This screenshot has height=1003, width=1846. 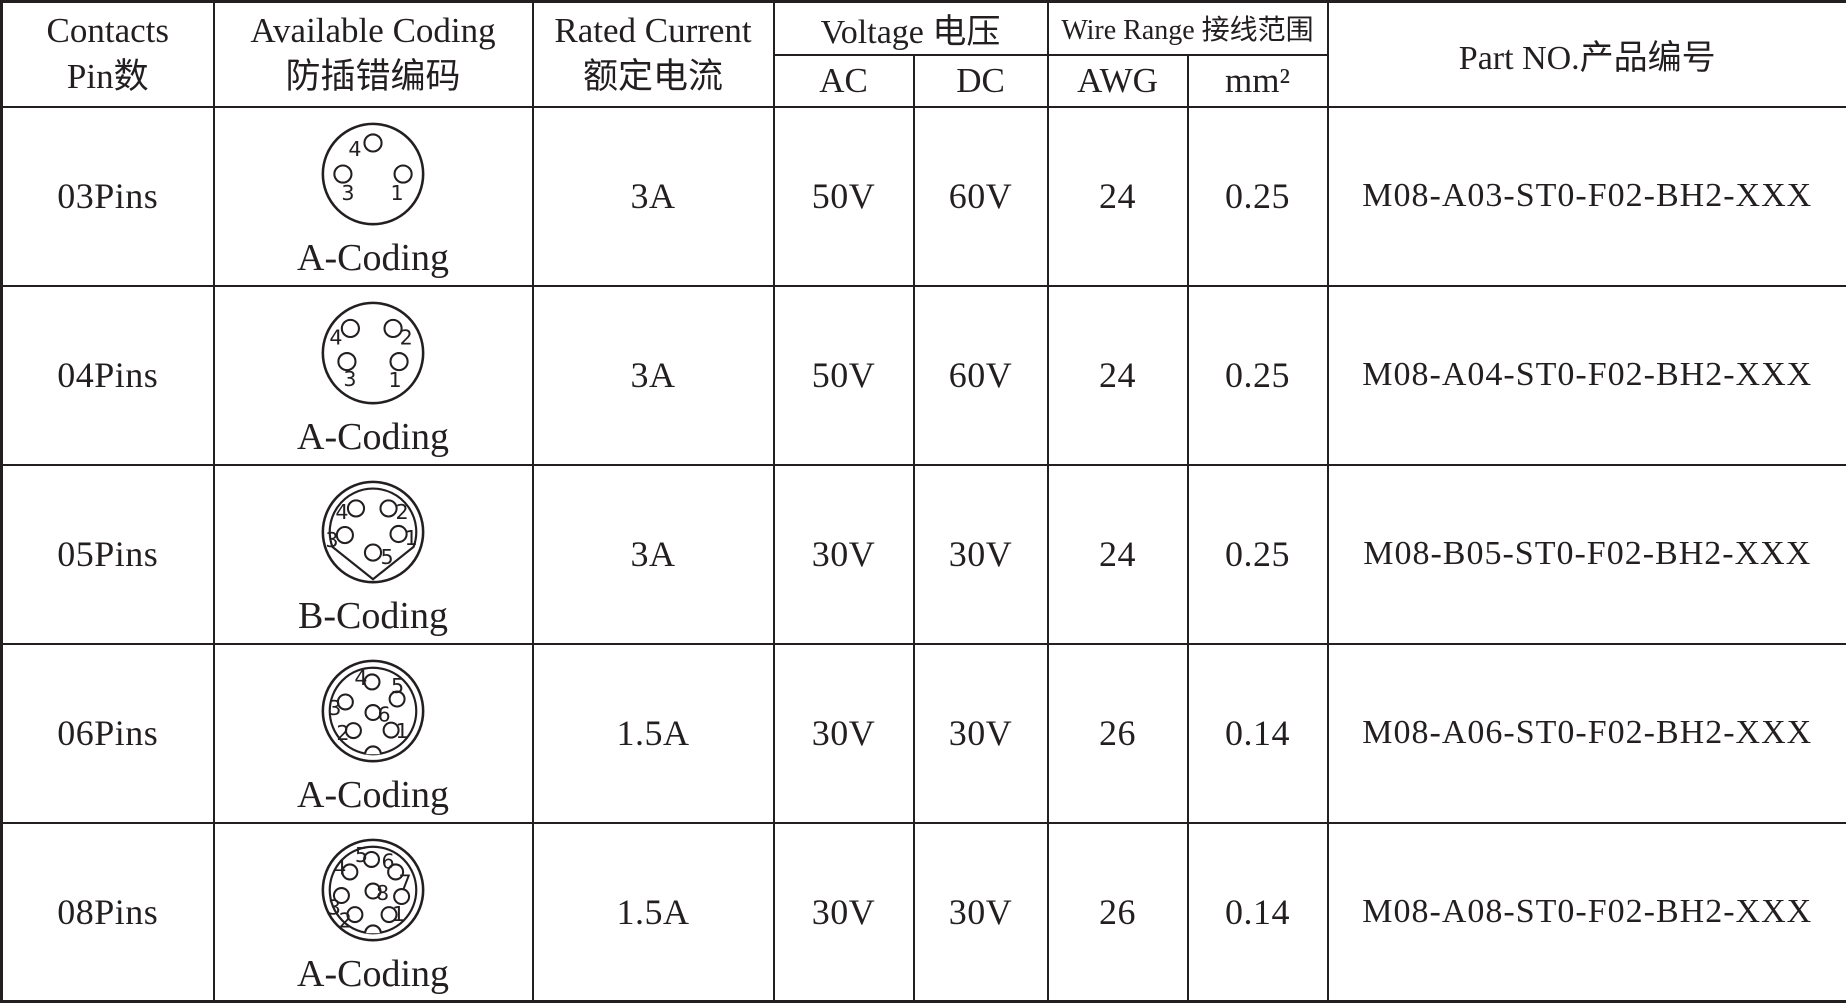 What do you see at coordinates (1587, 196) in the screenshot?
I see `cell-part-number: M08-A03-ST0-F02-BH2-XXX` at bounding box center [1587, 196].